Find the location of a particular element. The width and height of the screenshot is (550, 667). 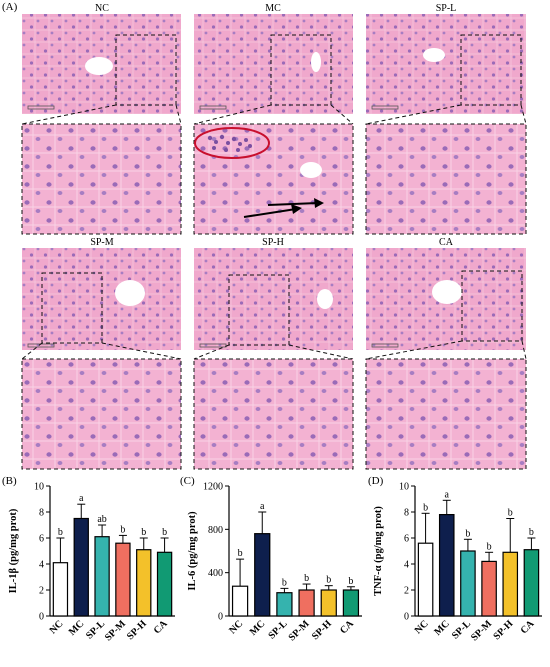

histology-title-nc: NC is located at coordinates (102, 8).